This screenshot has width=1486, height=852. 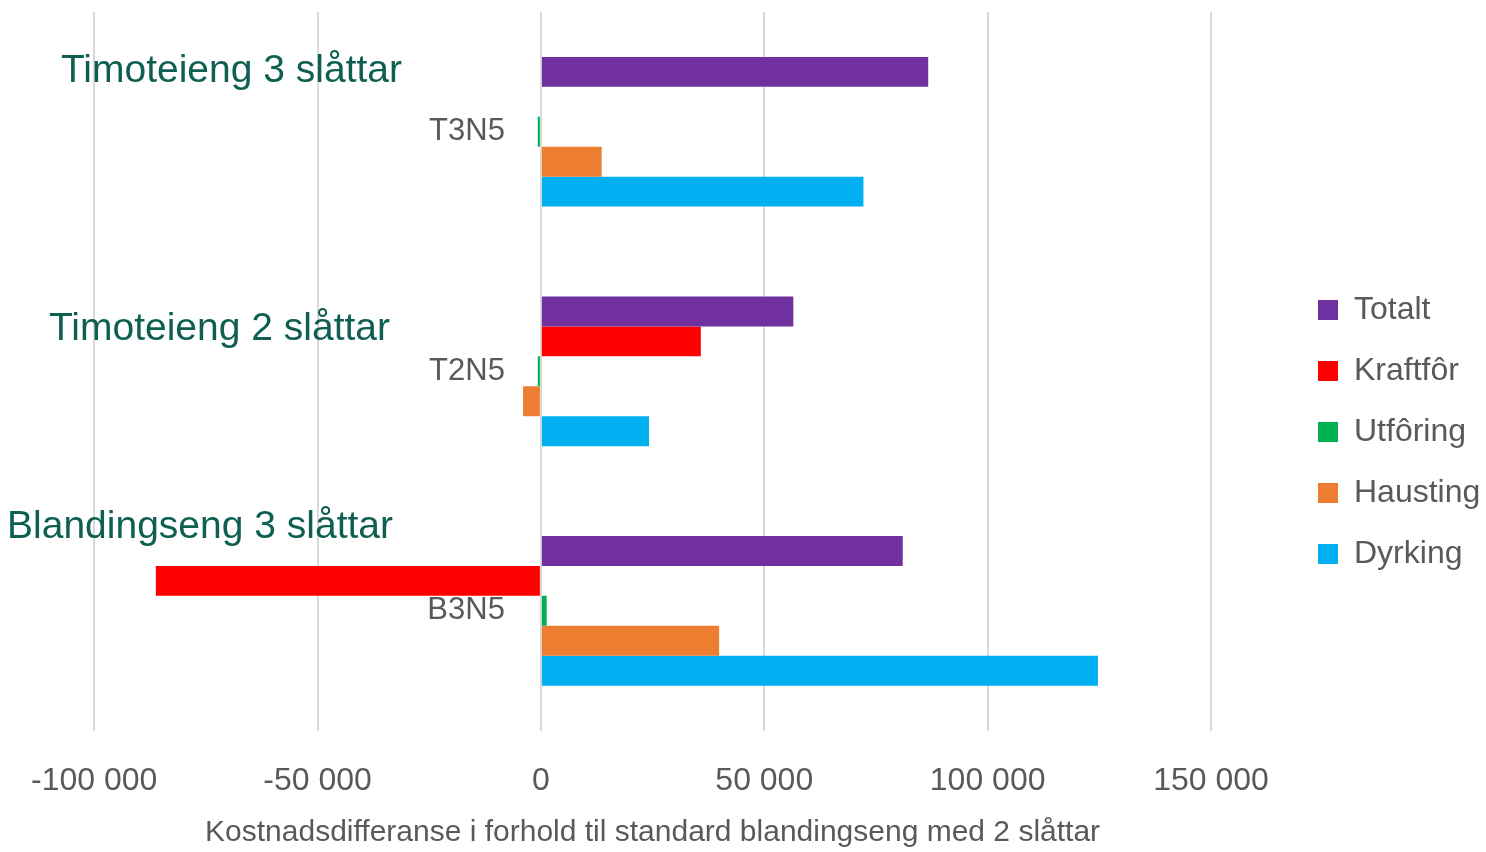 I want to click on legend-label: Hausting, so click(x=1417, y=490).